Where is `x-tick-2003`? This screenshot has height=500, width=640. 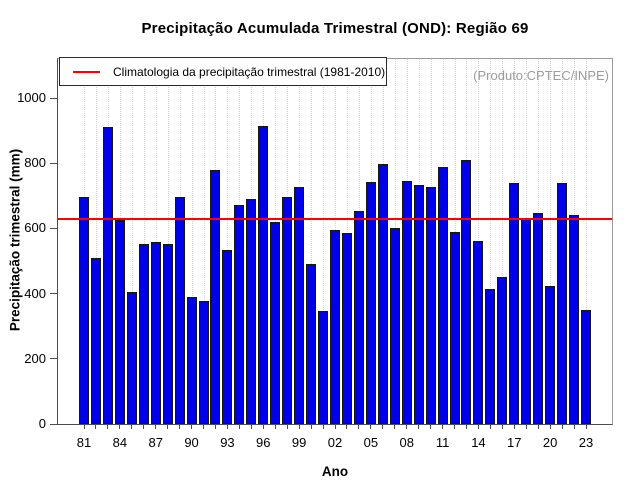 x-tick-2003 is located at coordinates (347, 426).